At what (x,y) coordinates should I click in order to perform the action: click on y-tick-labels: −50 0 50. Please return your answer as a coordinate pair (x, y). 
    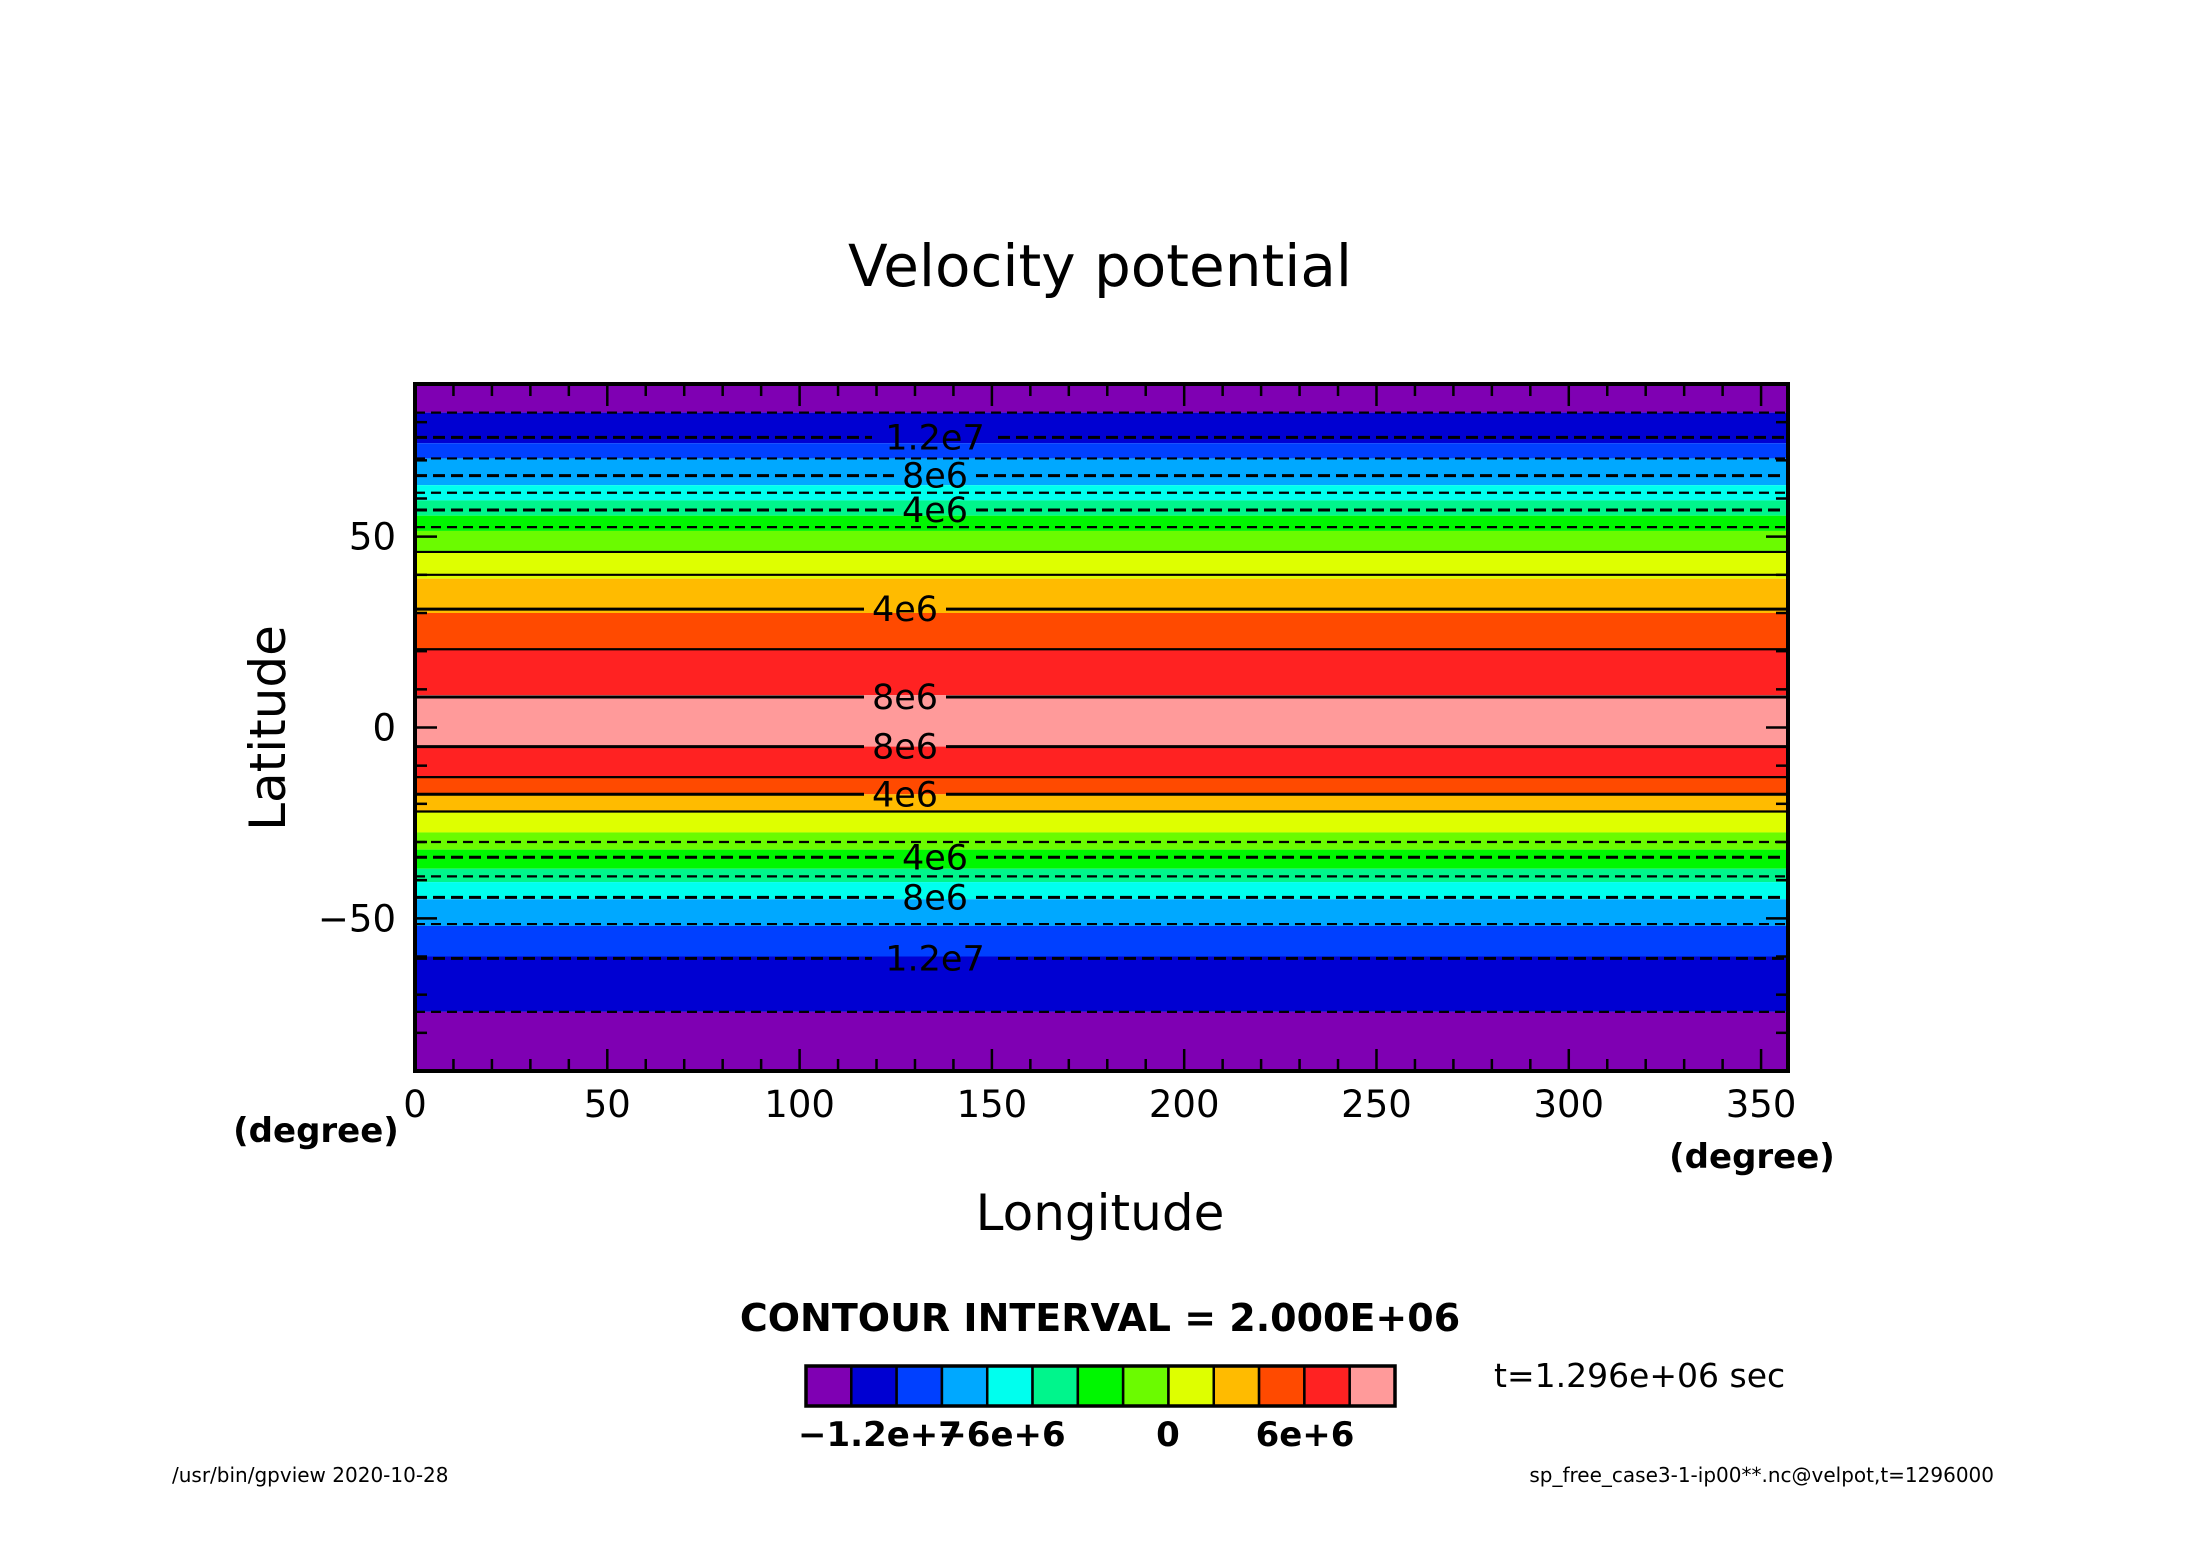
    Looking at the image, I should click on (357, 728).